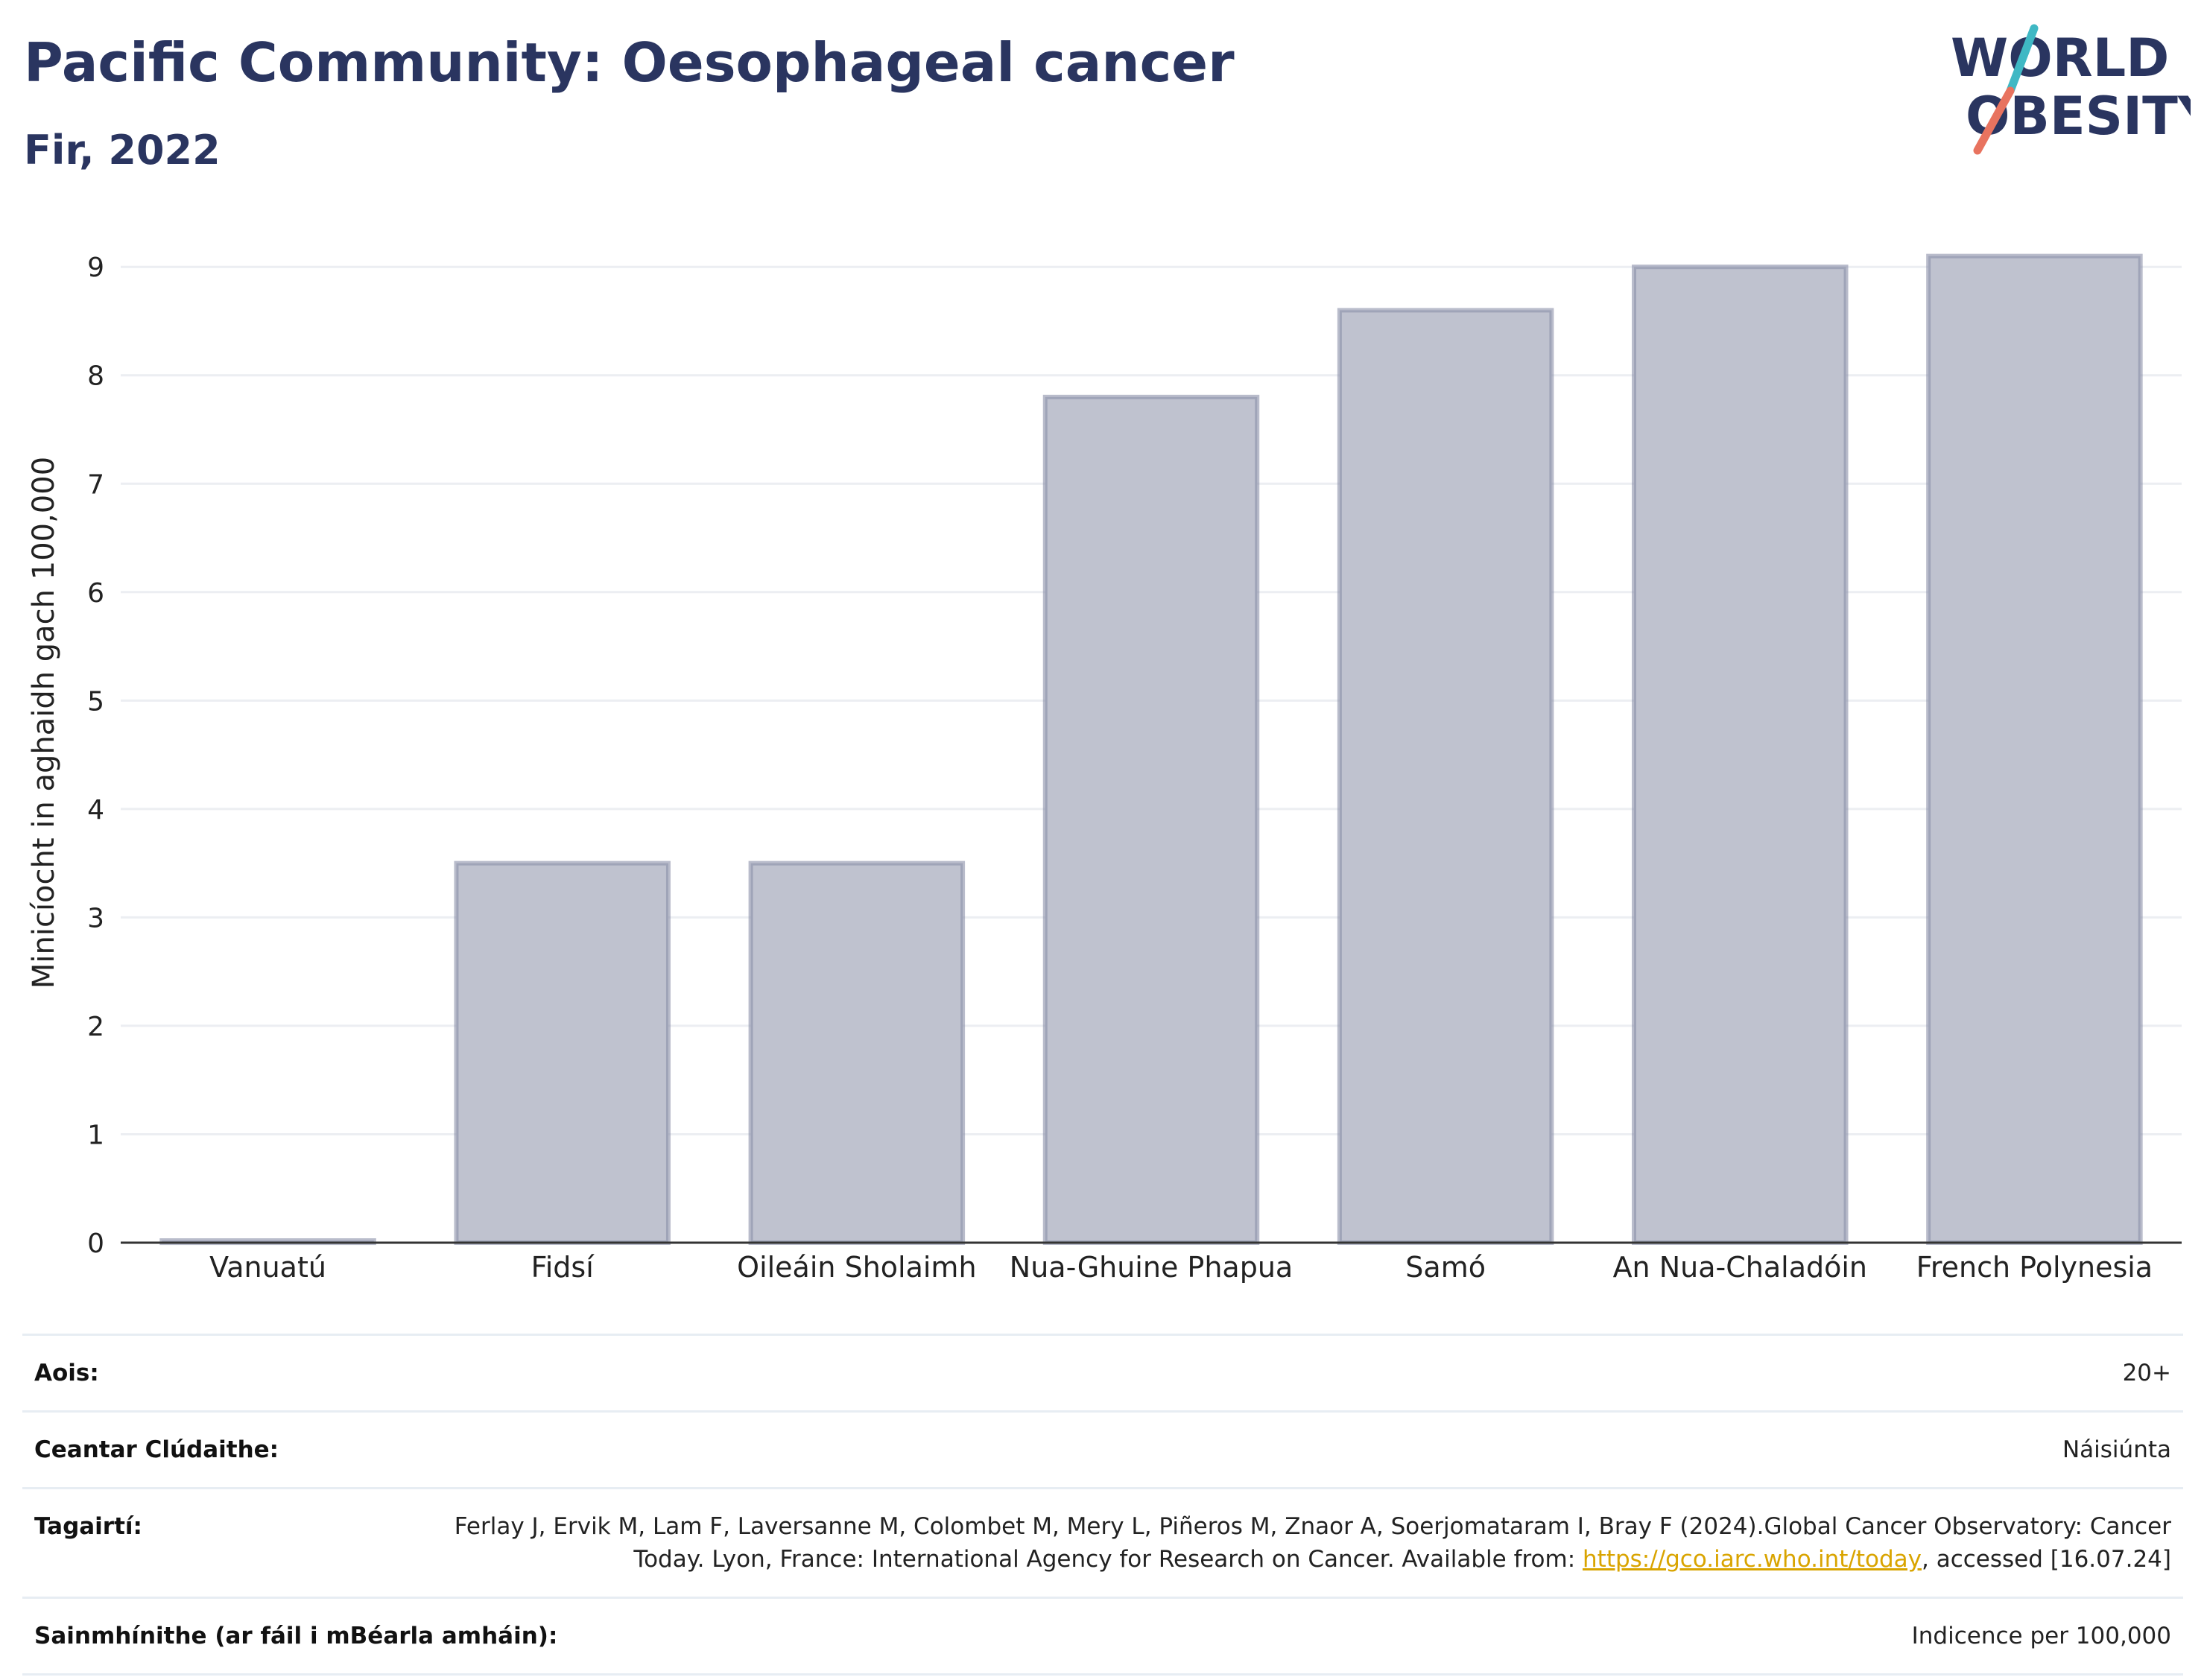 Image resolution: width=2204 pixels, height=1680 pixels. Describe the element at coordinates (563, 1267) in the screenshot. I see `x-tick-label: Fidsí` at that location.